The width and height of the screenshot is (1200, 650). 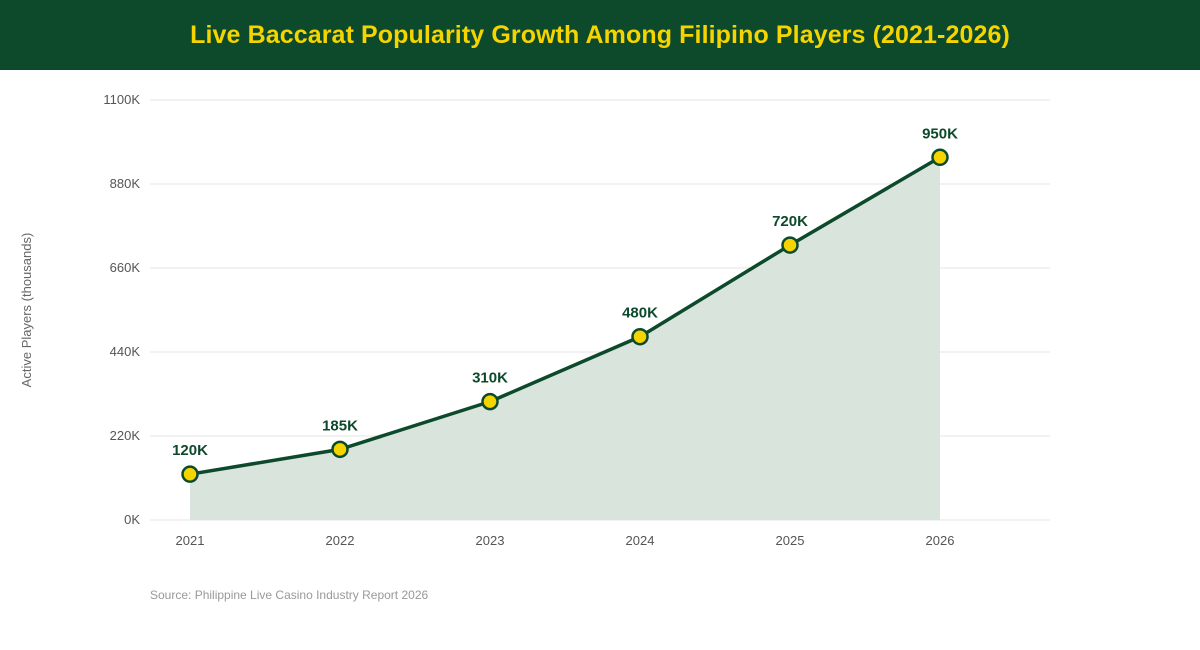 I want to click on x-tick-label: 2023, so click(x=490, y=540).